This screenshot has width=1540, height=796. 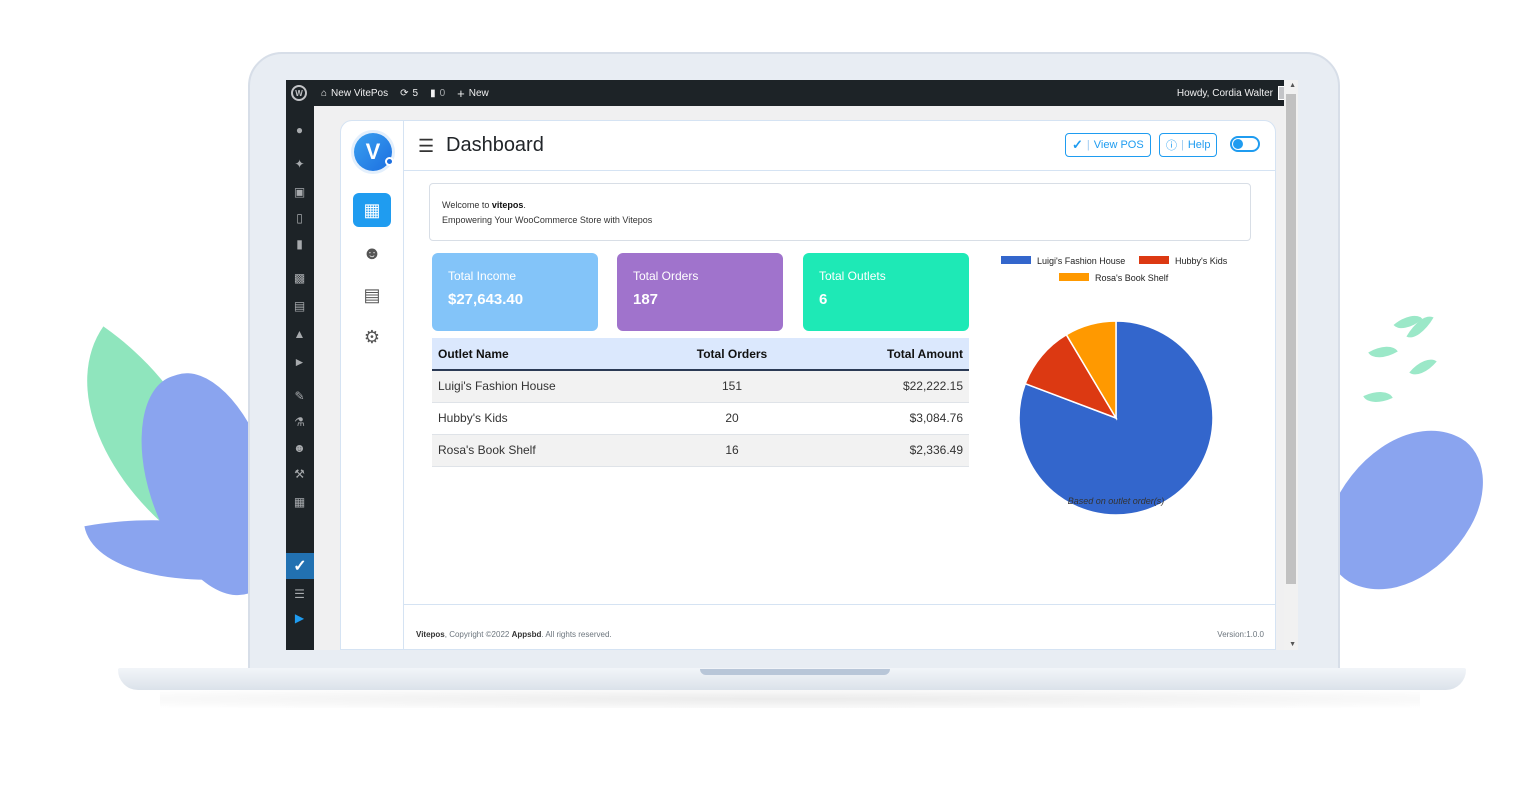 What do you see at coordinates (646, 299) in the screenshot?
I see `stat-value: 187` at bounding box center [646, 299].